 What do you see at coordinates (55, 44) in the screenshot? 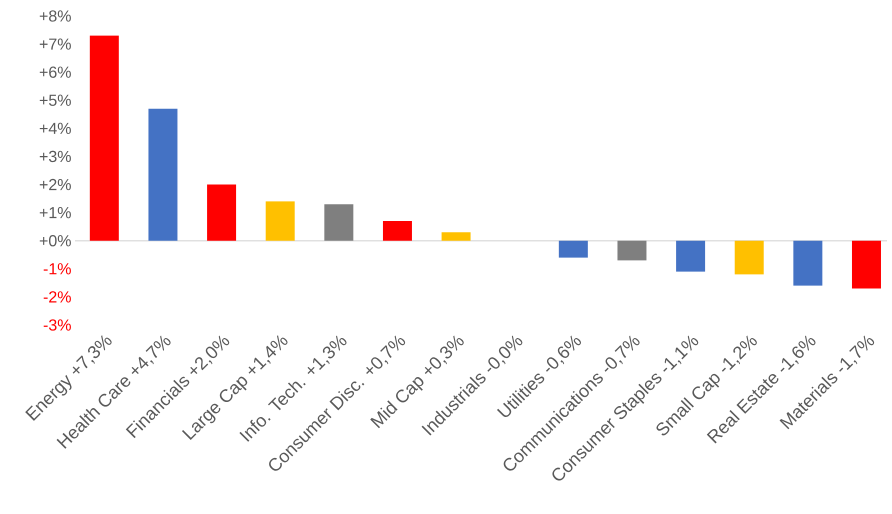
I see `y-tick-label: +7%` at bounding box center [55, 44].